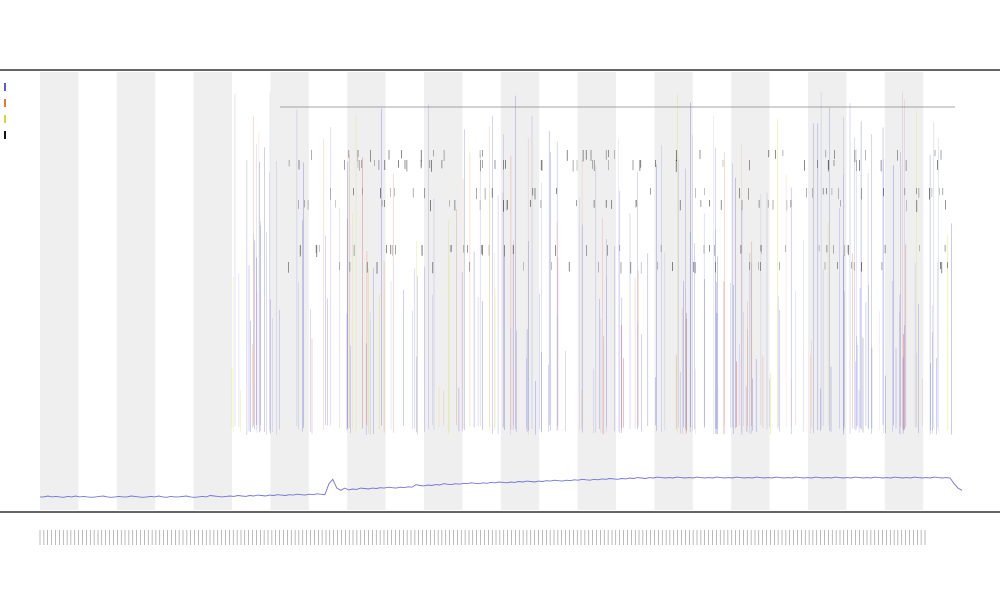 This screenshot has height=600, width=1000. What do you see at coordinates (5, 111) in the screenshot?
I see `legend` at bounding box center [5, 111].